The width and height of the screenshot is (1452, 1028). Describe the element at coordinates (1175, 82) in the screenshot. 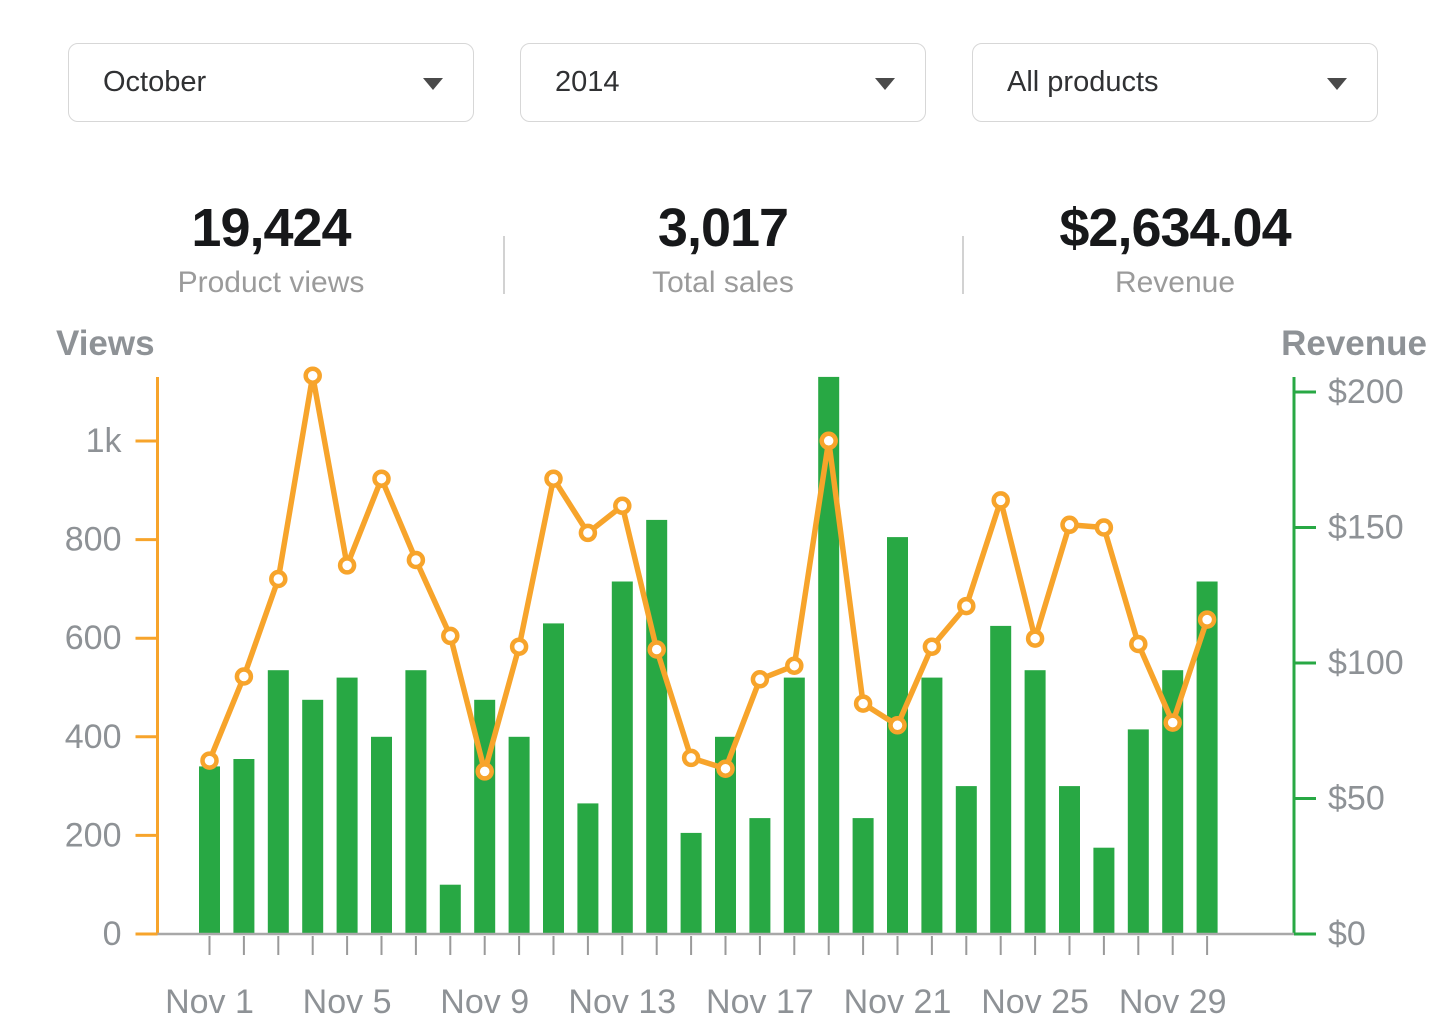

I see `product-dropdown: All products` at that location.